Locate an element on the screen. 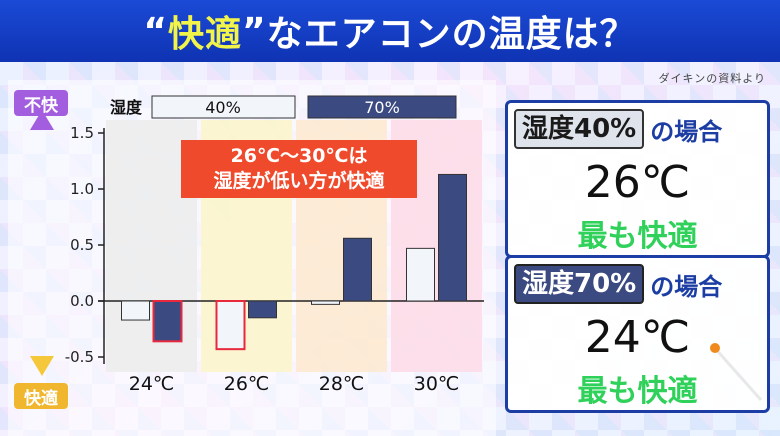  info-box-header: 湿度70% の場合 is located at coordinates (618, 284).